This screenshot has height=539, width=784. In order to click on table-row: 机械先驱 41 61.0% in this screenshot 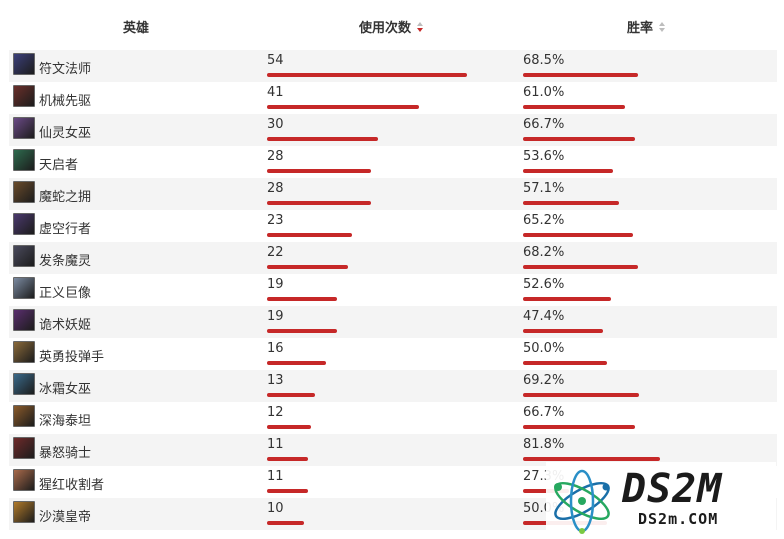, I will do `click(393, 98)`.